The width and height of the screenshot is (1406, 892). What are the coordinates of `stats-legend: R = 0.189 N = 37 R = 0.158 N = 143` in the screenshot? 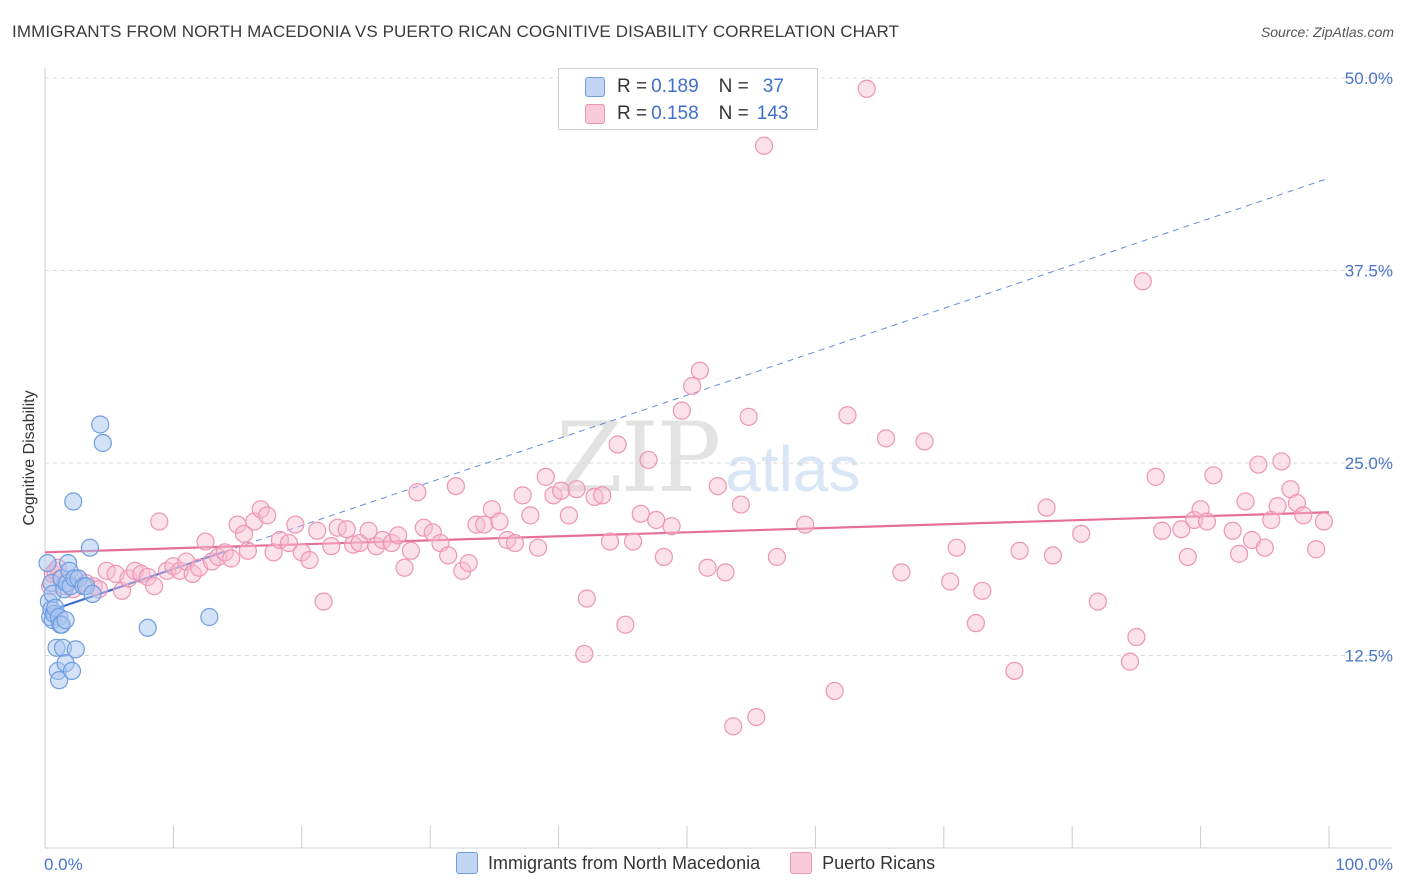 It's located at (688, 99).